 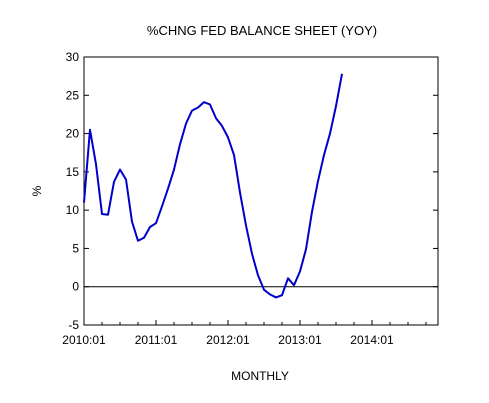 I want to click on x-tick-label: 2011:01, so click(x=156, y=340).